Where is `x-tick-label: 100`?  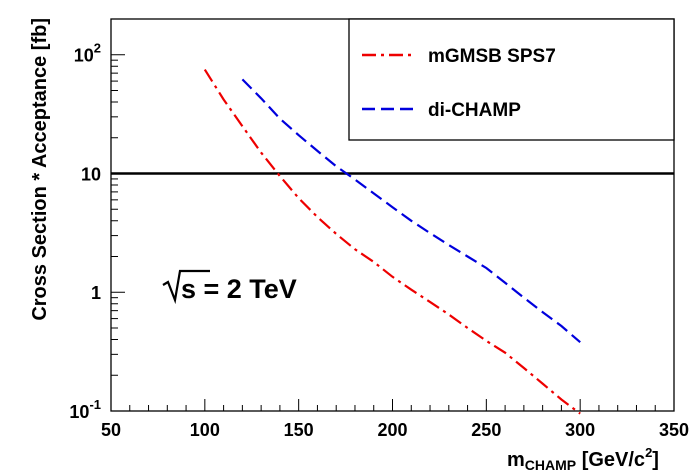 x-tick-label: 100 is located at coordinates (205, 430).